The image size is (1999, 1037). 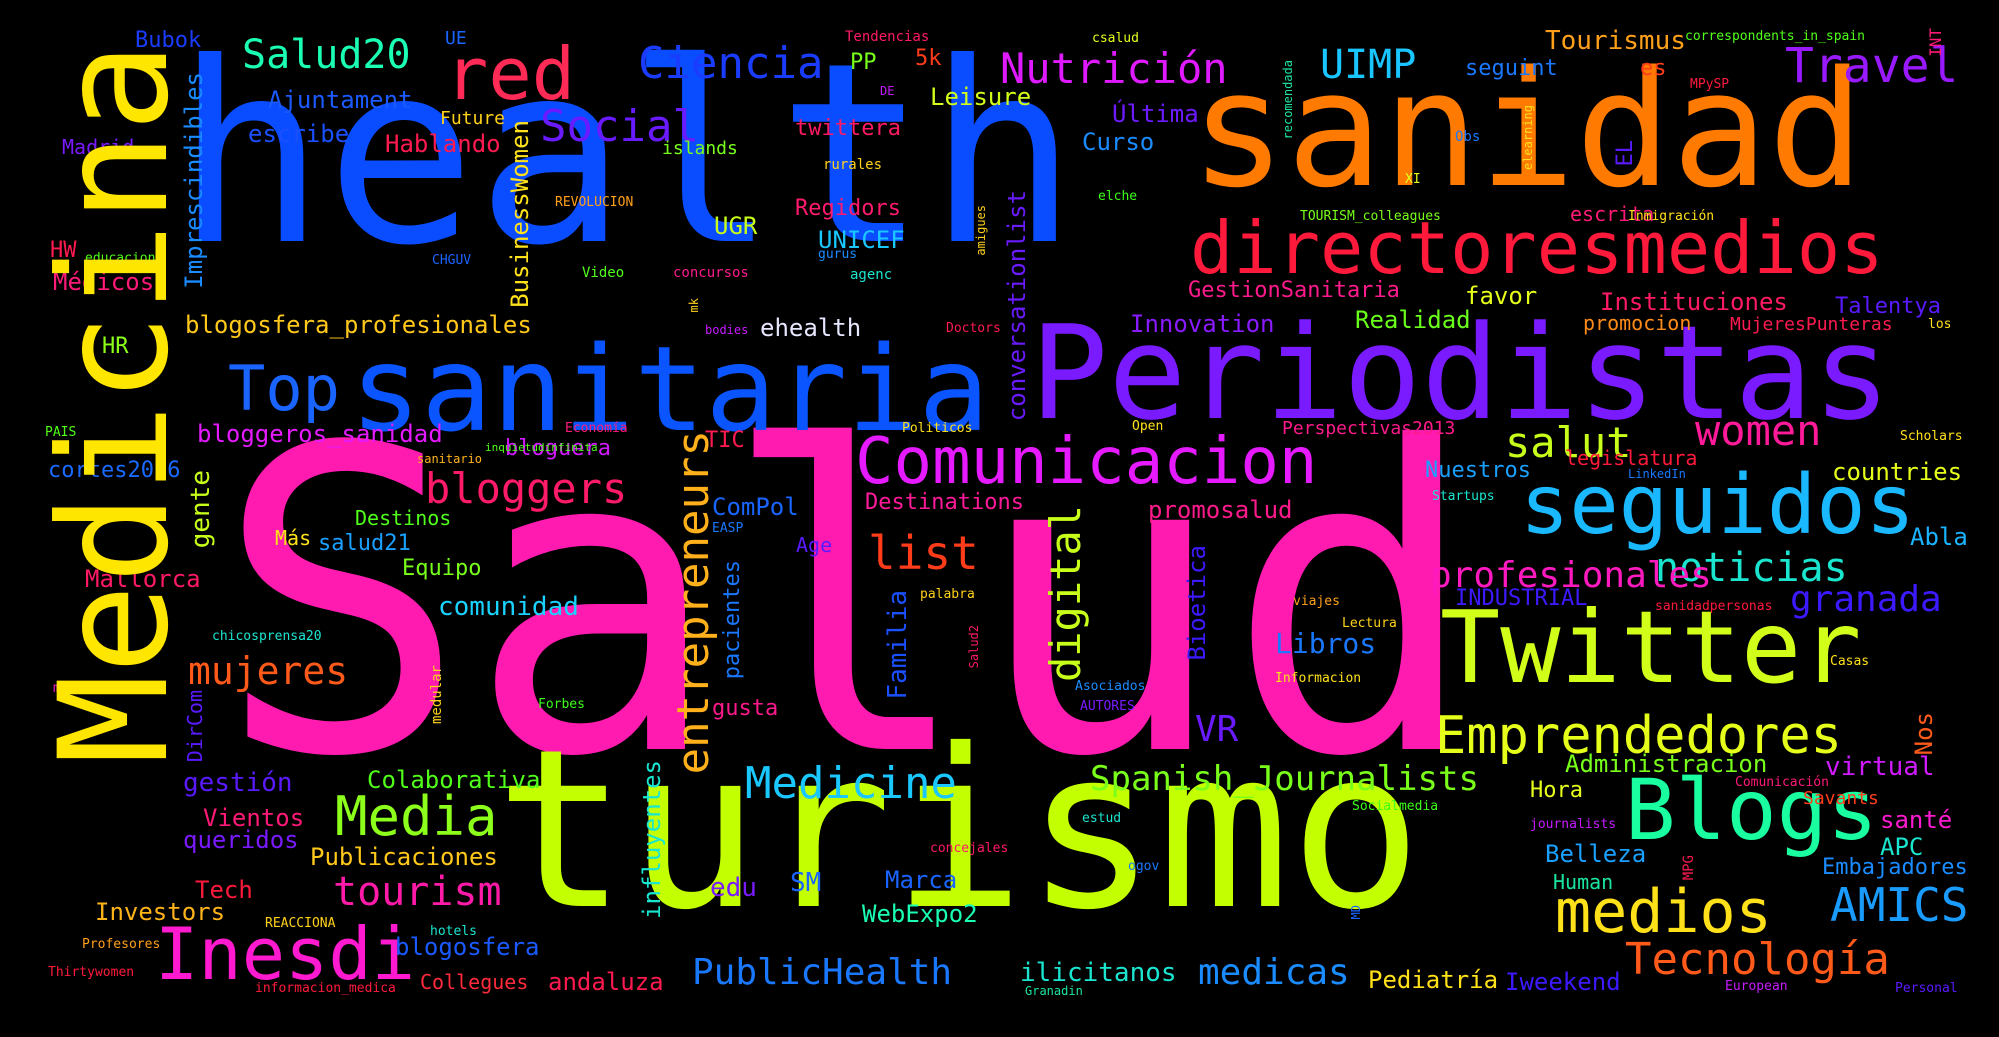 I want to click on word-bodies: bodies, so click(x=727, y=330).